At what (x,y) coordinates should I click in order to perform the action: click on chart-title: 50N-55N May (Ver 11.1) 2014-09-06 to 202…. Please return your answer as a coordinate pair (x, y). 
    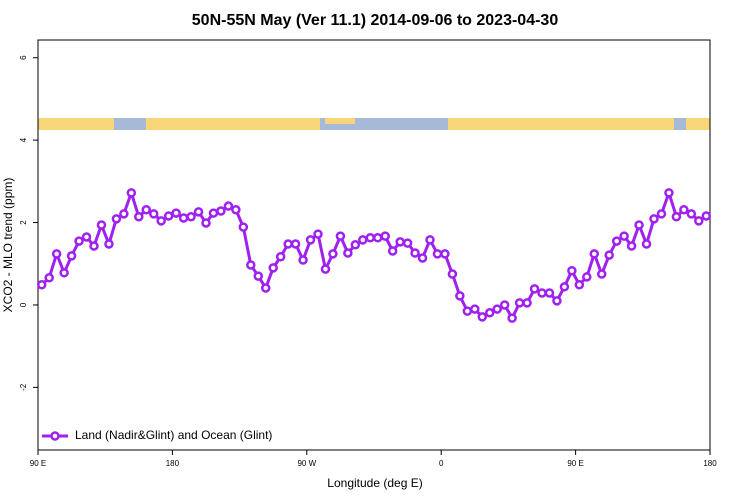
    Looking at the image, I should click on (375, 20).